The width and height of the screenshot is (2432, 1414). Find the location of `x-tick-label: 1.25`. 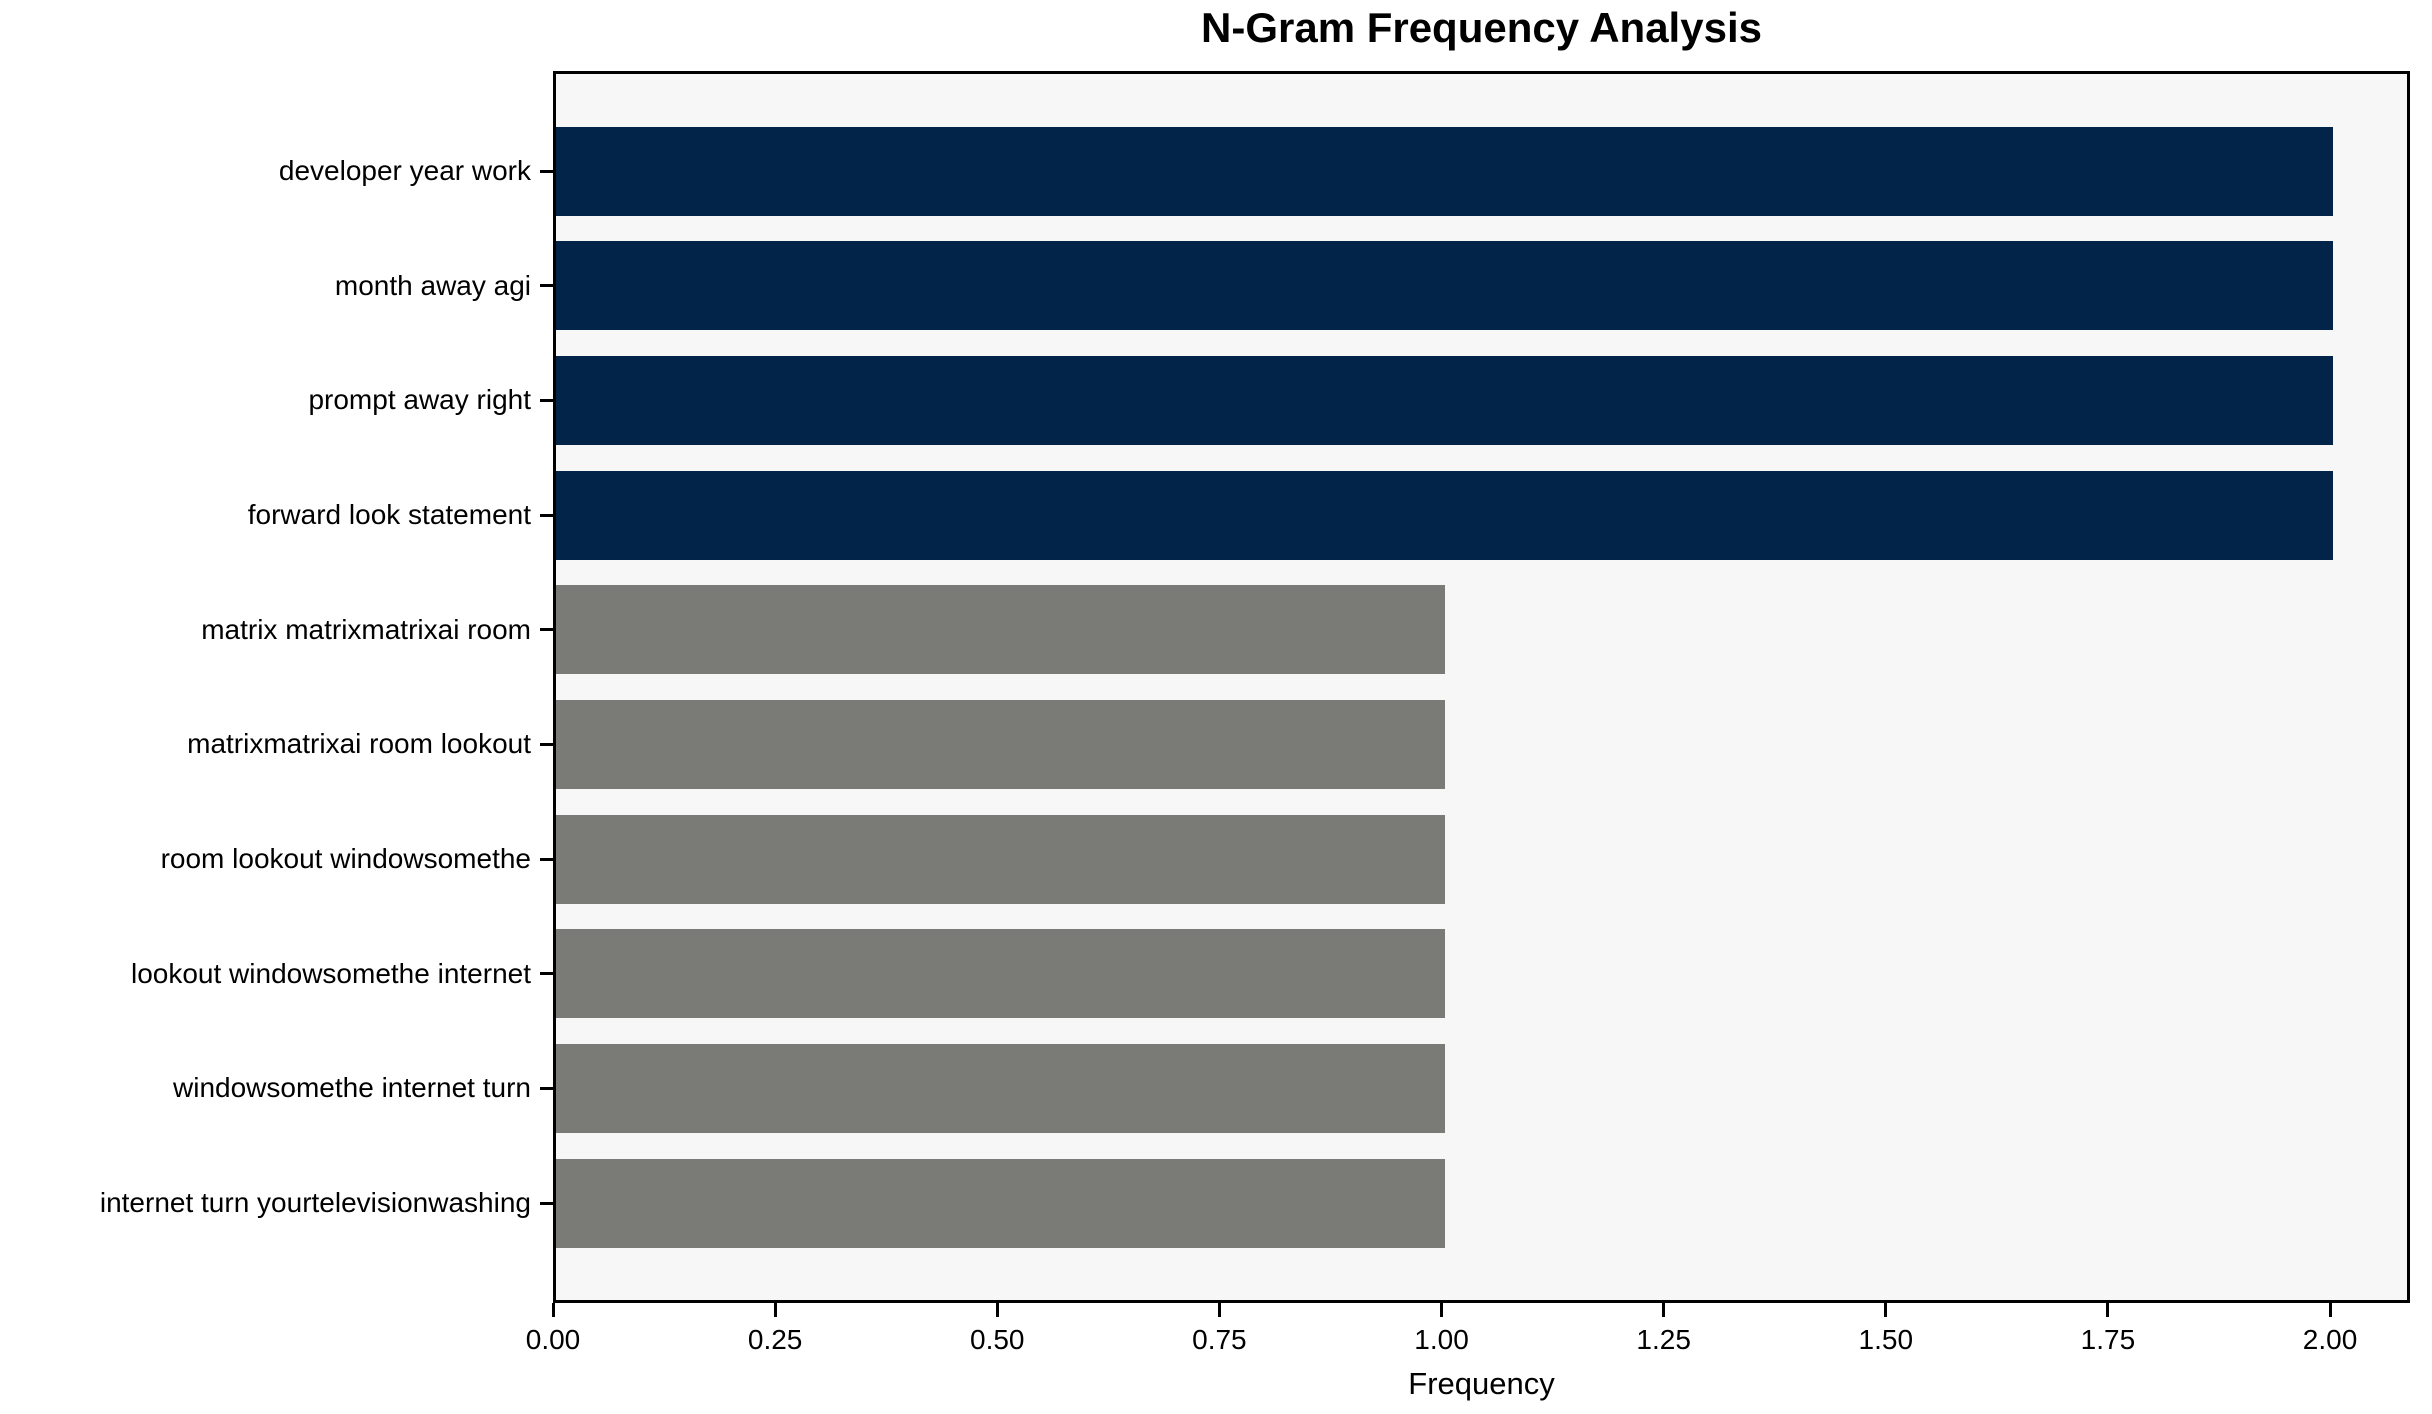

x-tick-label: 1.25 is located at coordinates (1663, 1339).